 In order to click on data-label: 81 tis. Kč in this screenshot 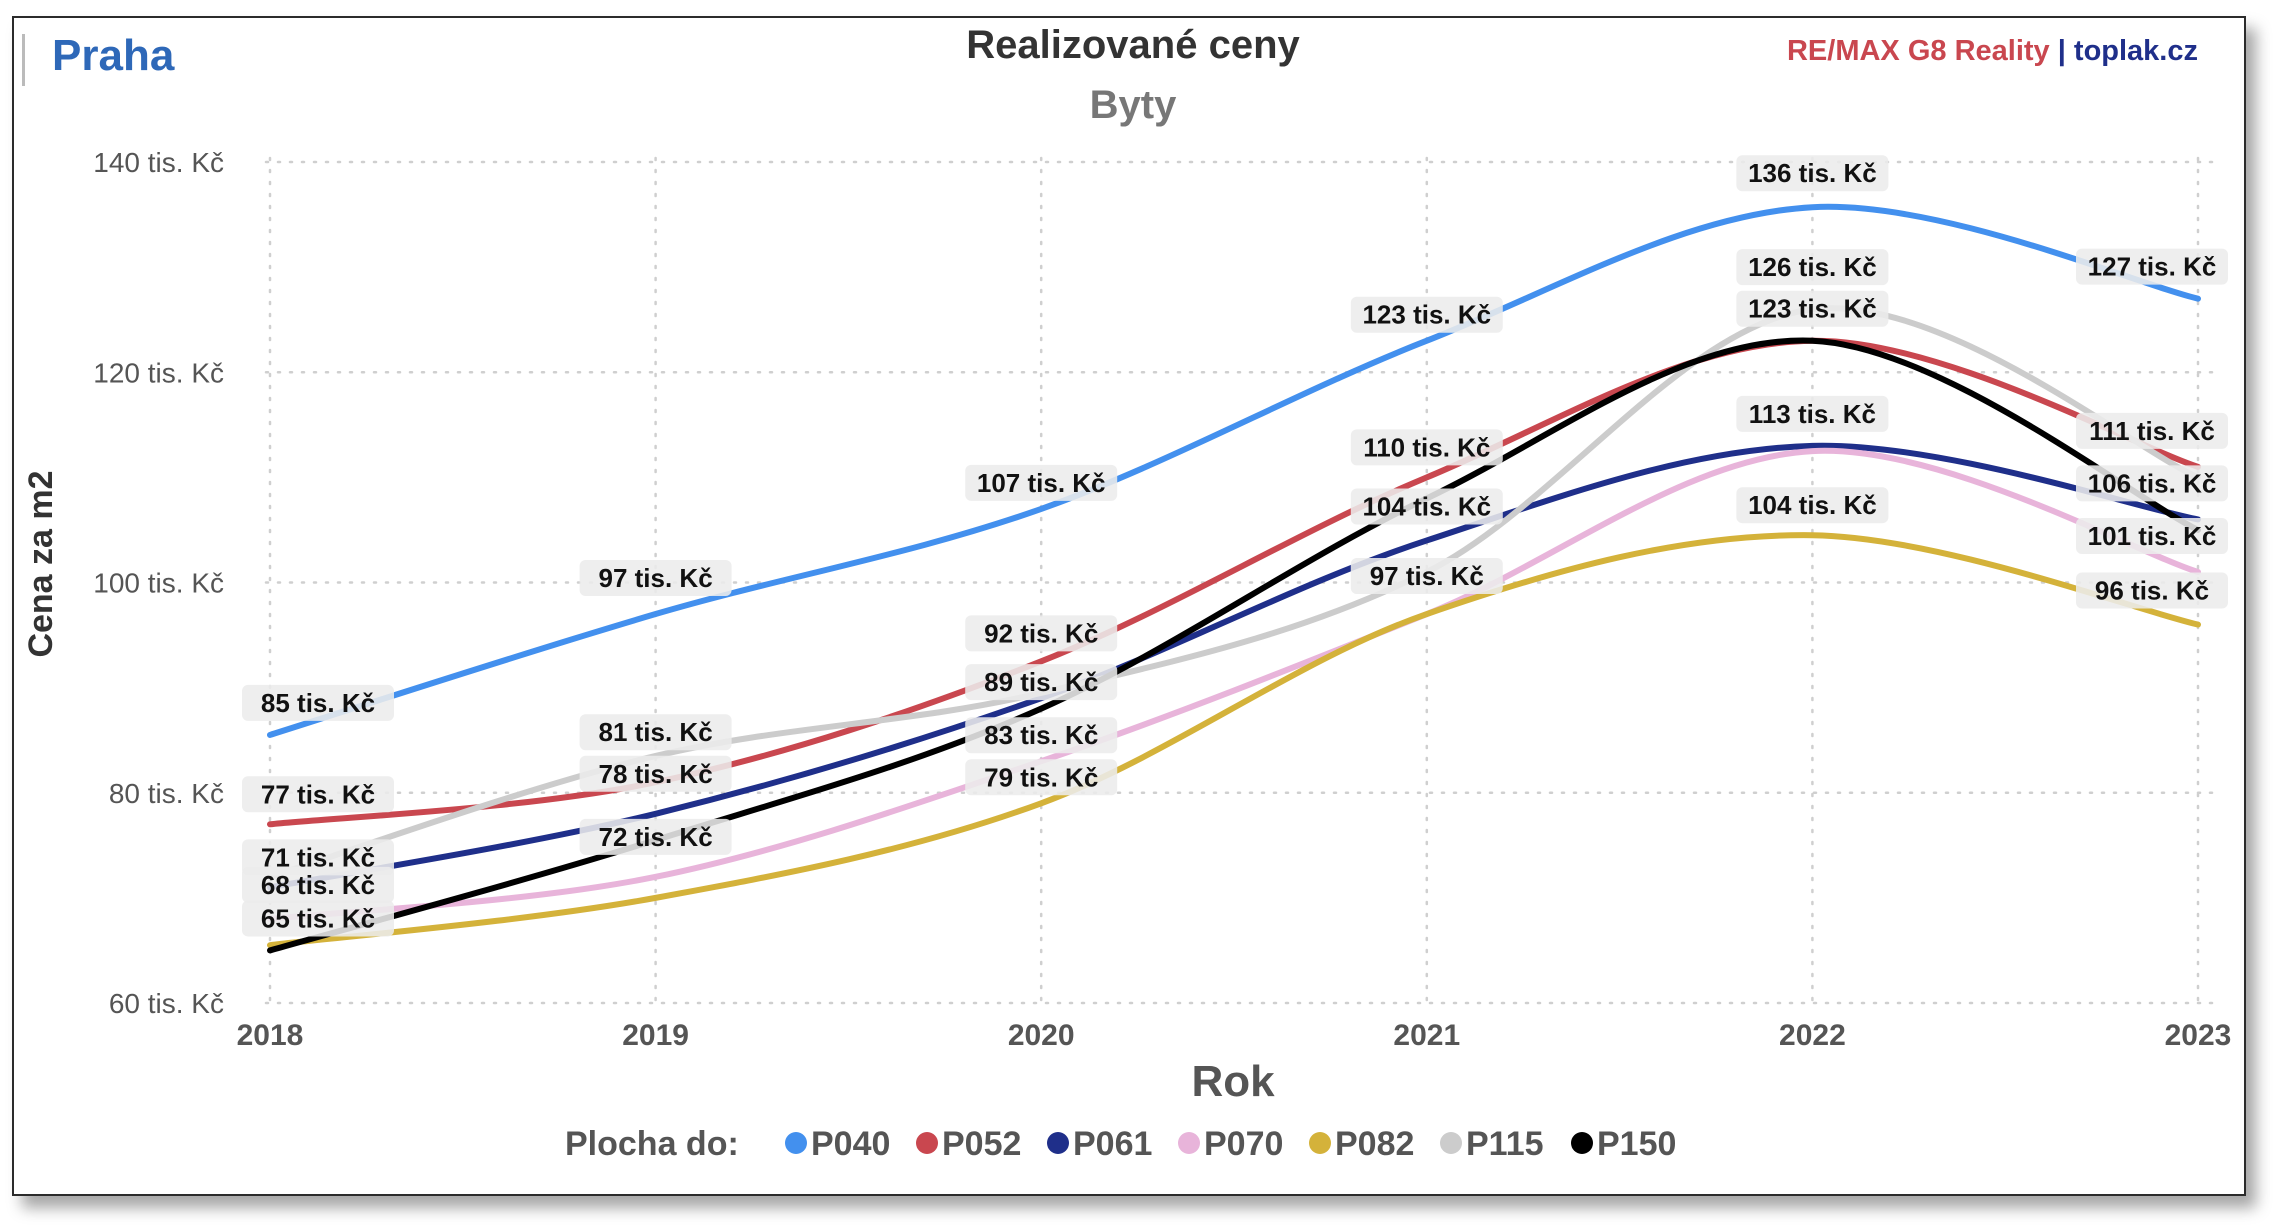, I will do `click(655, 732)`.